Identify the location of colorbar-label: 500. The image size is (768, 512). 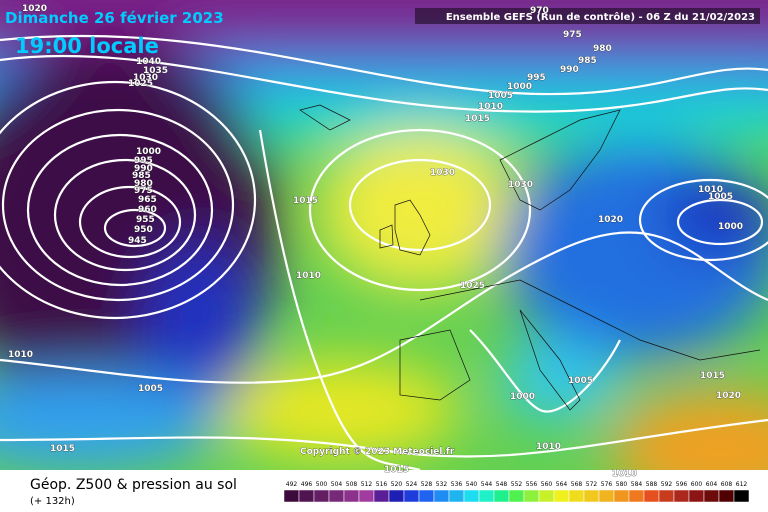
(322, 484).